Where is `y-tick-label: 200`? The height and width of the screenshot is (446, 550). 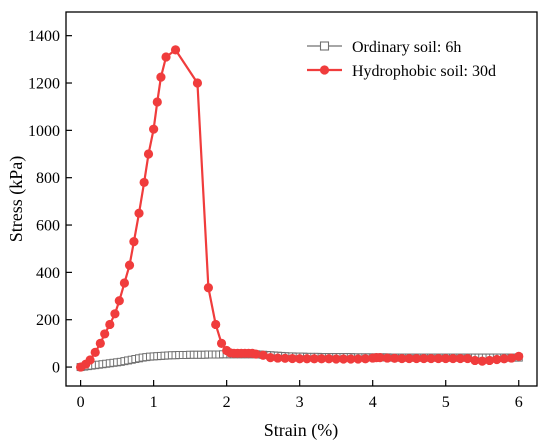 y-tick-label: 200 is located at coordinates (48, 320).